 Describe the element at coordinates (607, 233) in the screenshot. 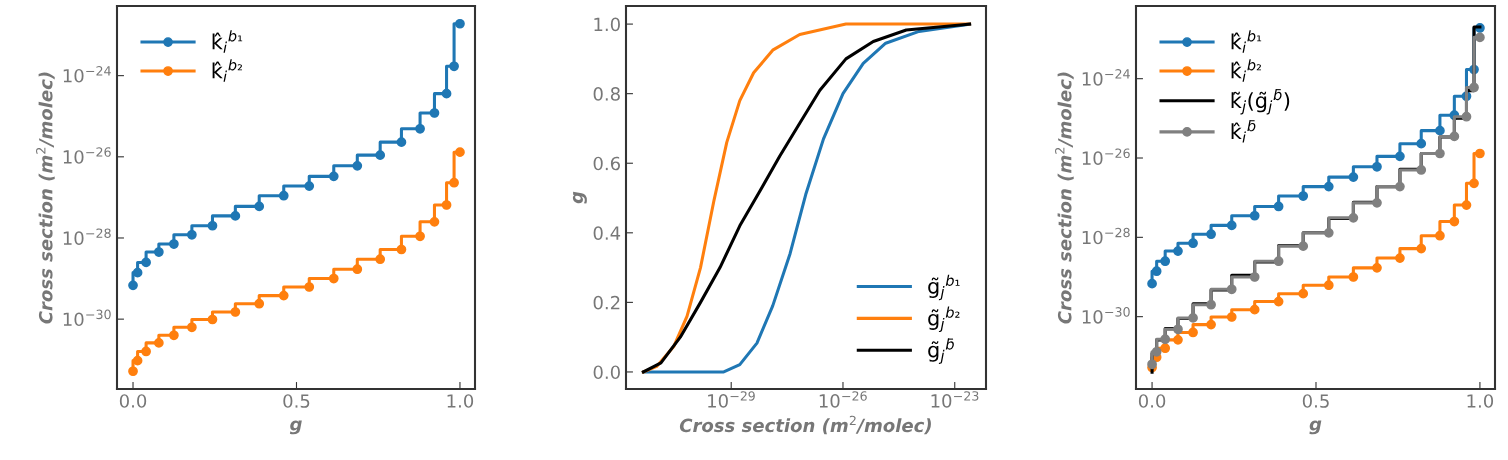

I see `y-tick-label: 0.4` at that location.